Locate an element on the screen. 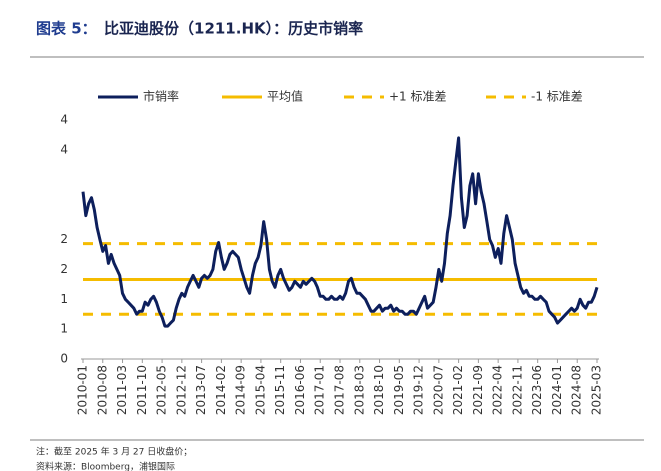  x-tick-label: 2018-10 is located at coordinates (379, 390).